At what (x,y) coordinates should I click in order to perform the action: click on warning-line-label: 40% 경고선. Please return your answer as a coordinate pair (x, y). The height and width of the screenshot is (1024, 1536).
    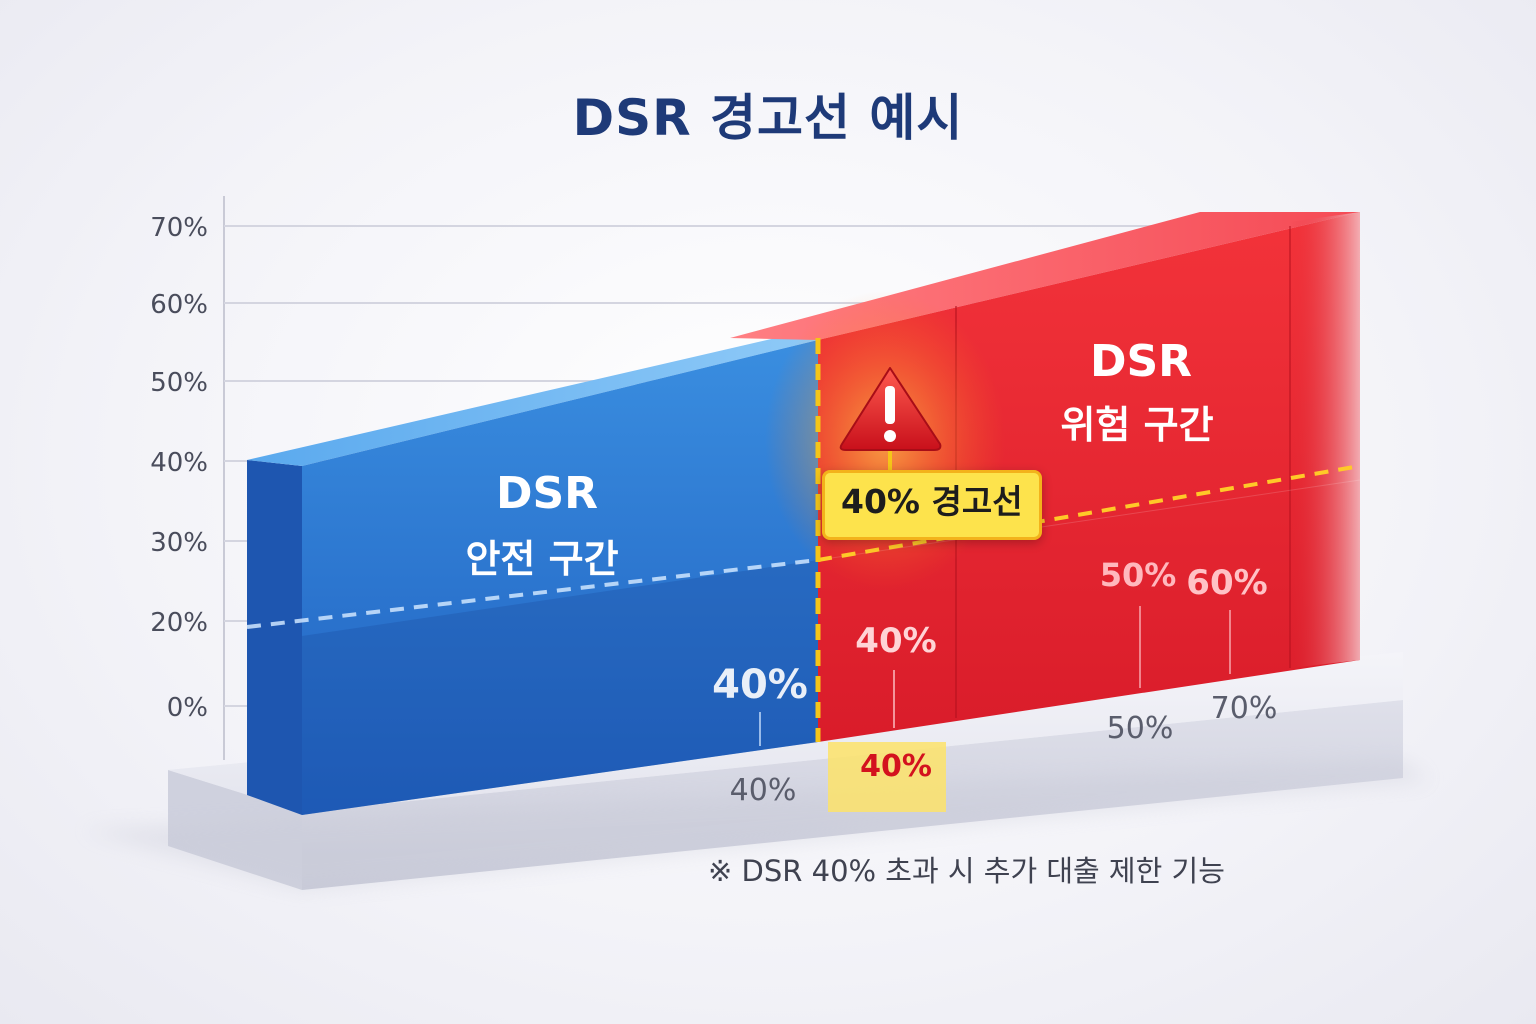
    Looking at the image, I should click on (932, 505).